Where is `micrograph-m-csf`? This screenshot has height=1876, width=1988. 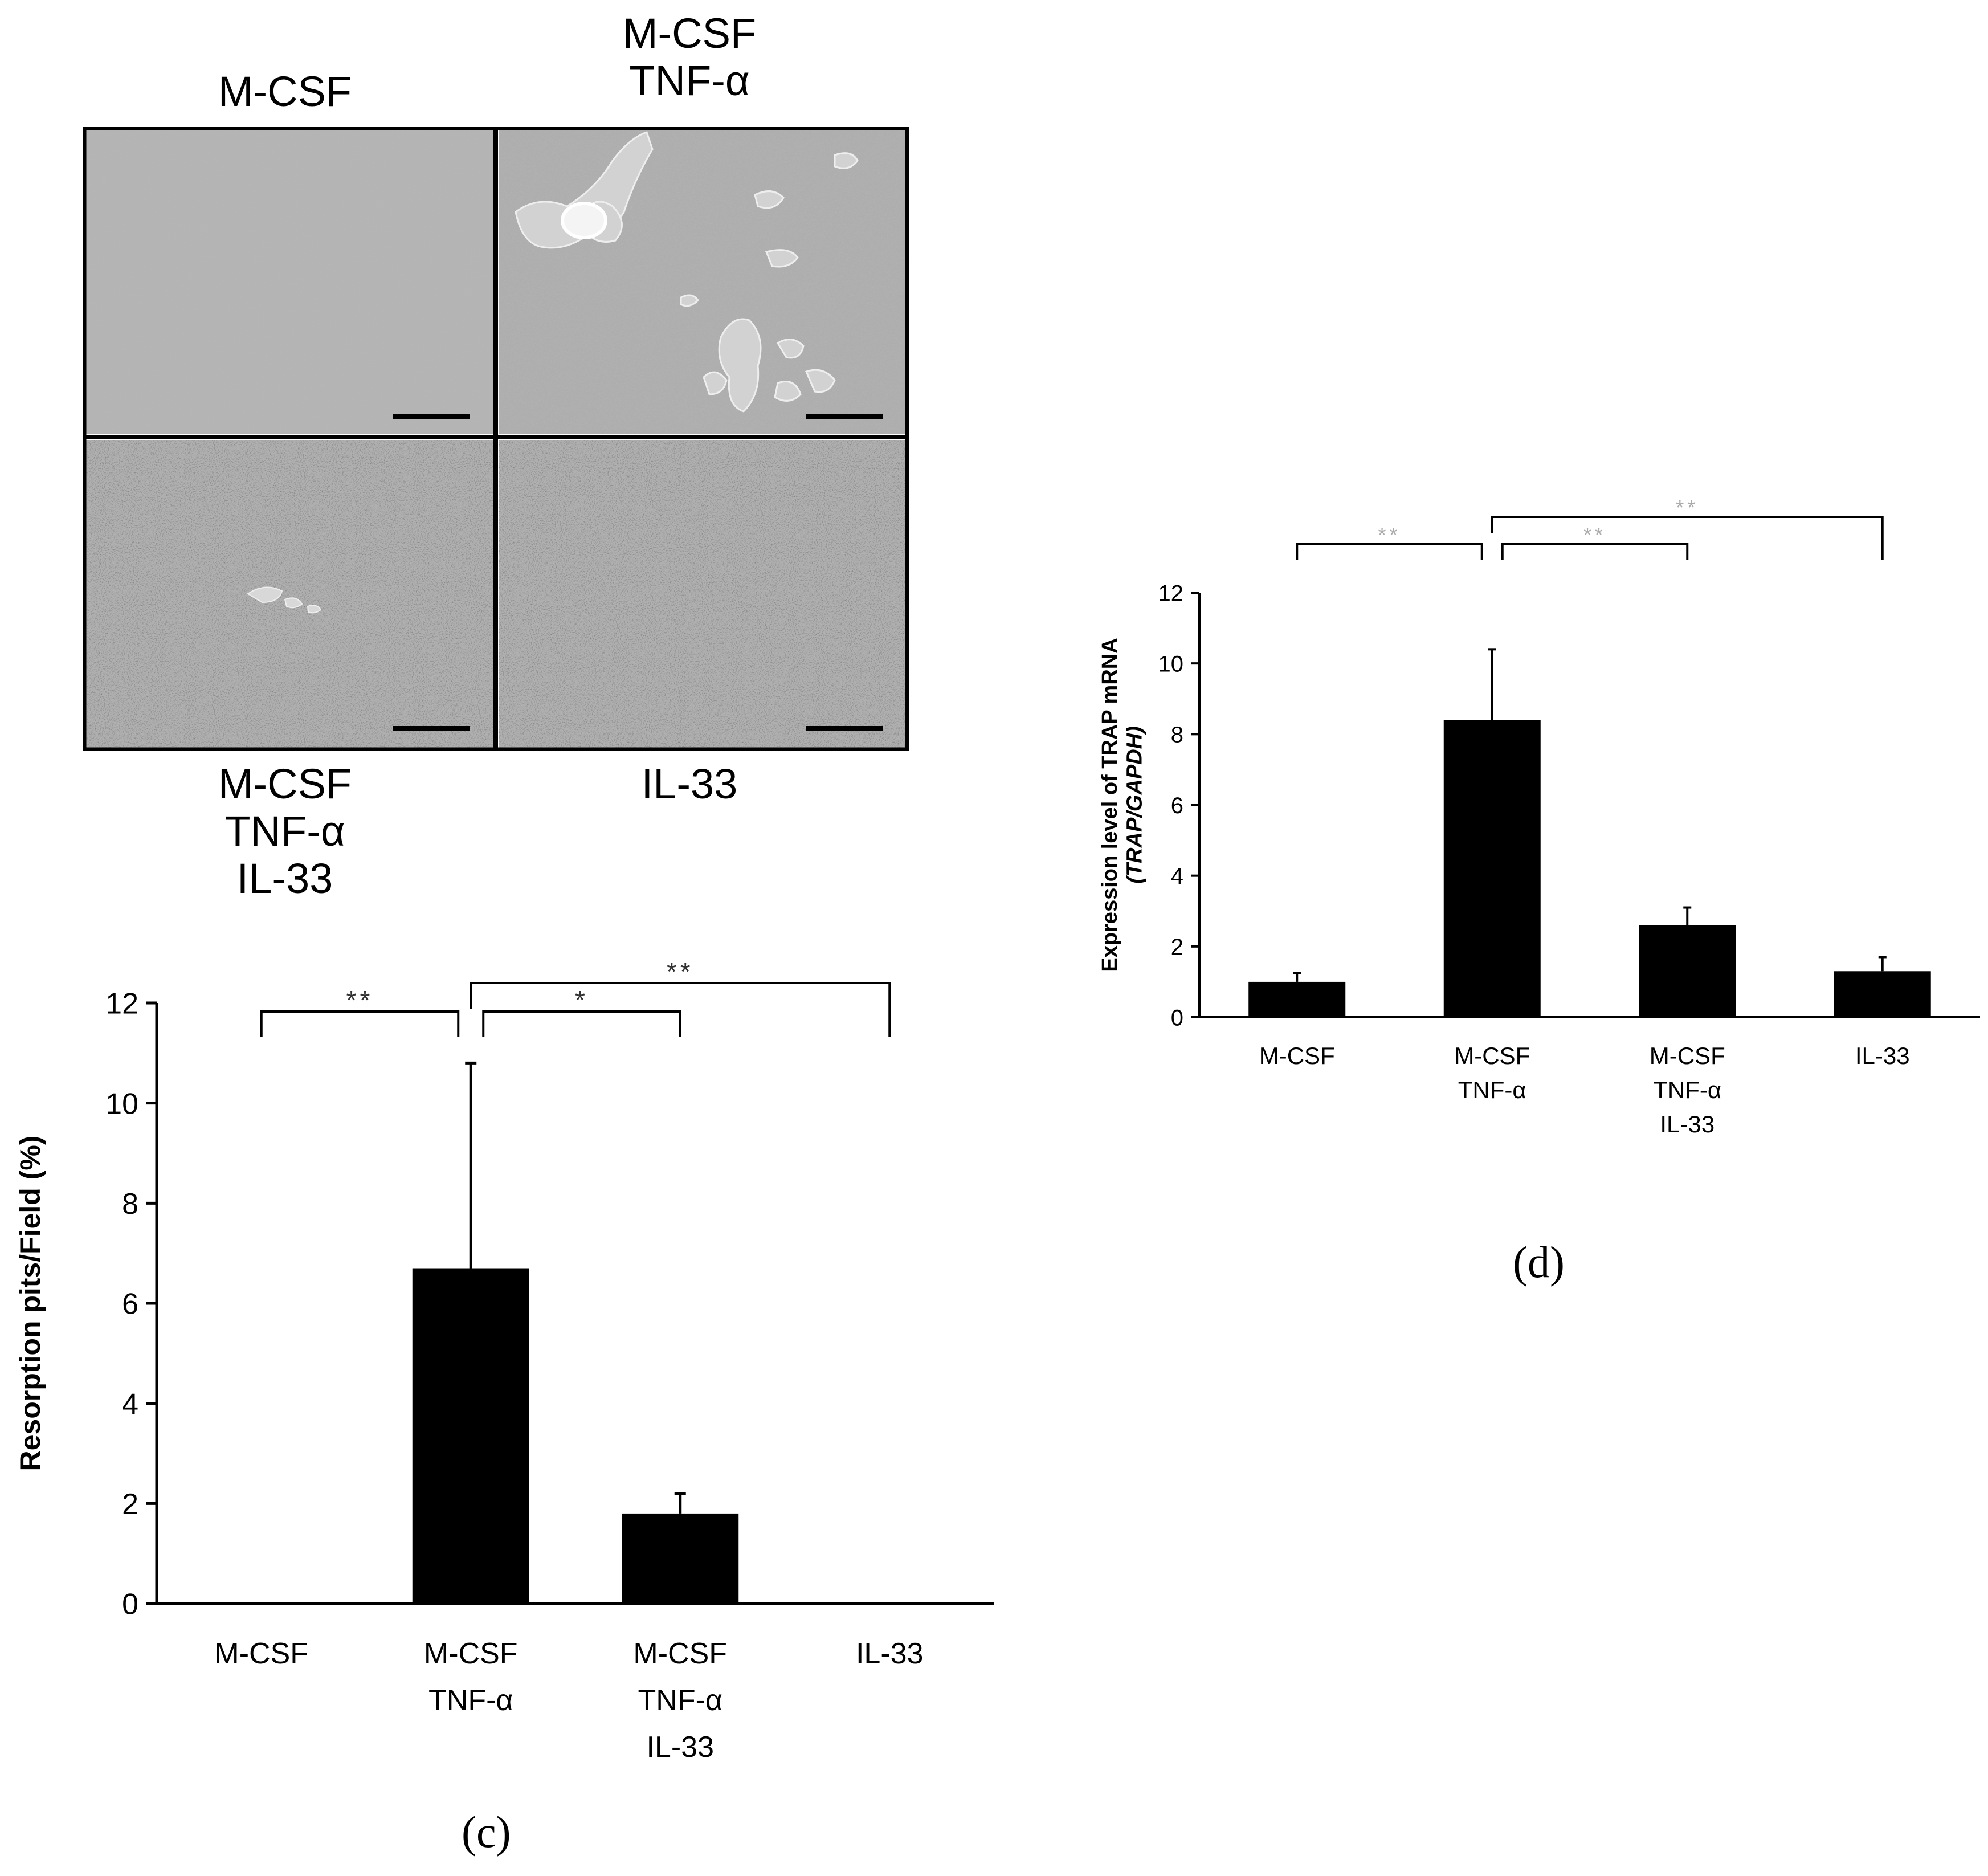
micrograph-m-csf is located at coordinates (288, 280).